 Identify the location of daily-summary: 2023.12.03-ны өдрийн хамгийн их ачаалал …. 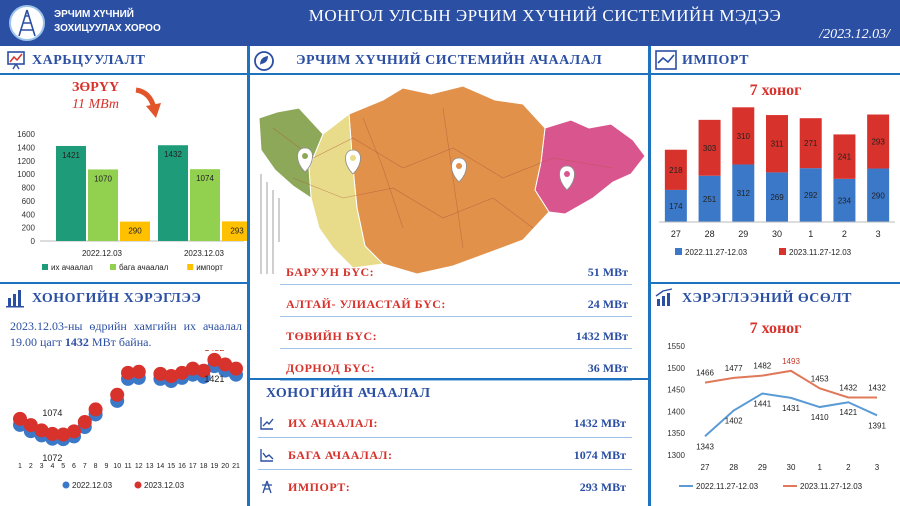
(126, 334).